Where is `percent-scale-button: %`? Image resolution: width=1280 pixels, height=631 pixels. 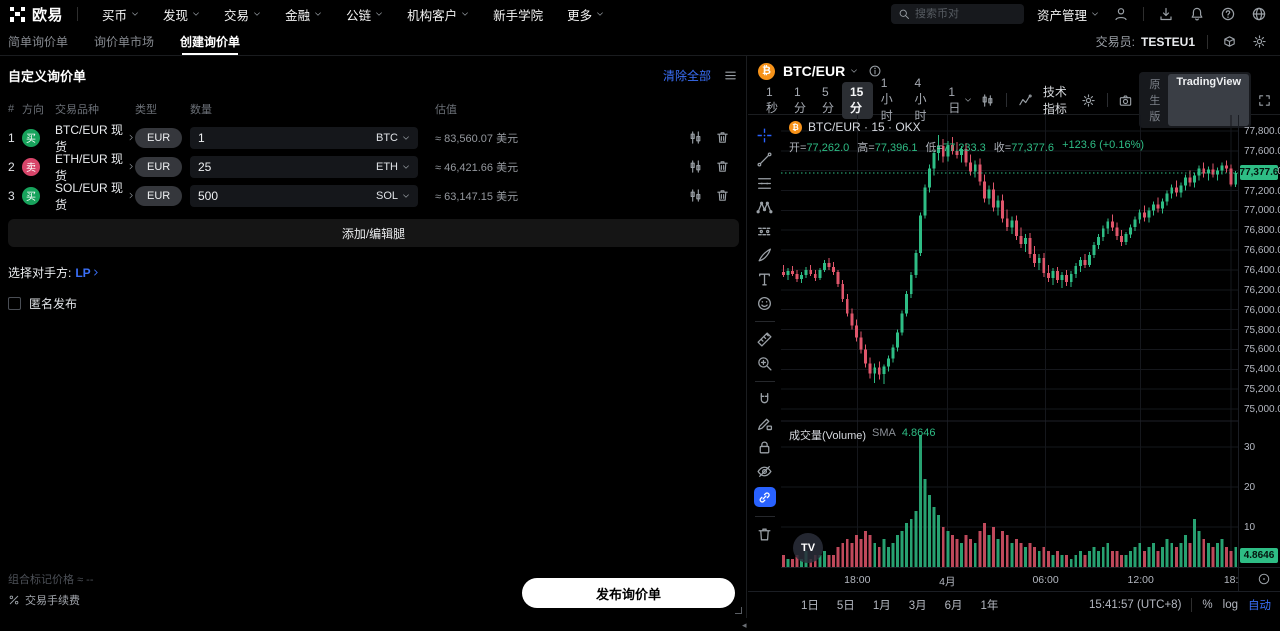 percent-scale-button: % is located at coordinates (1207, 605).